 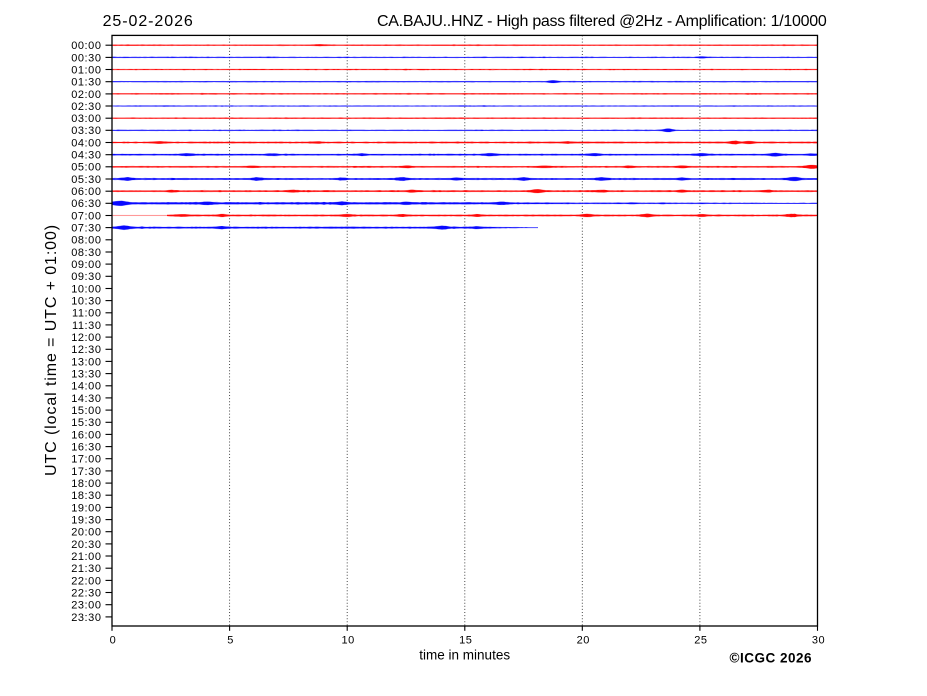 What do you see at coordinates (86, 70) in the screenshot?
I see `svg-text: 01:00` at bounding box center [86, 70].